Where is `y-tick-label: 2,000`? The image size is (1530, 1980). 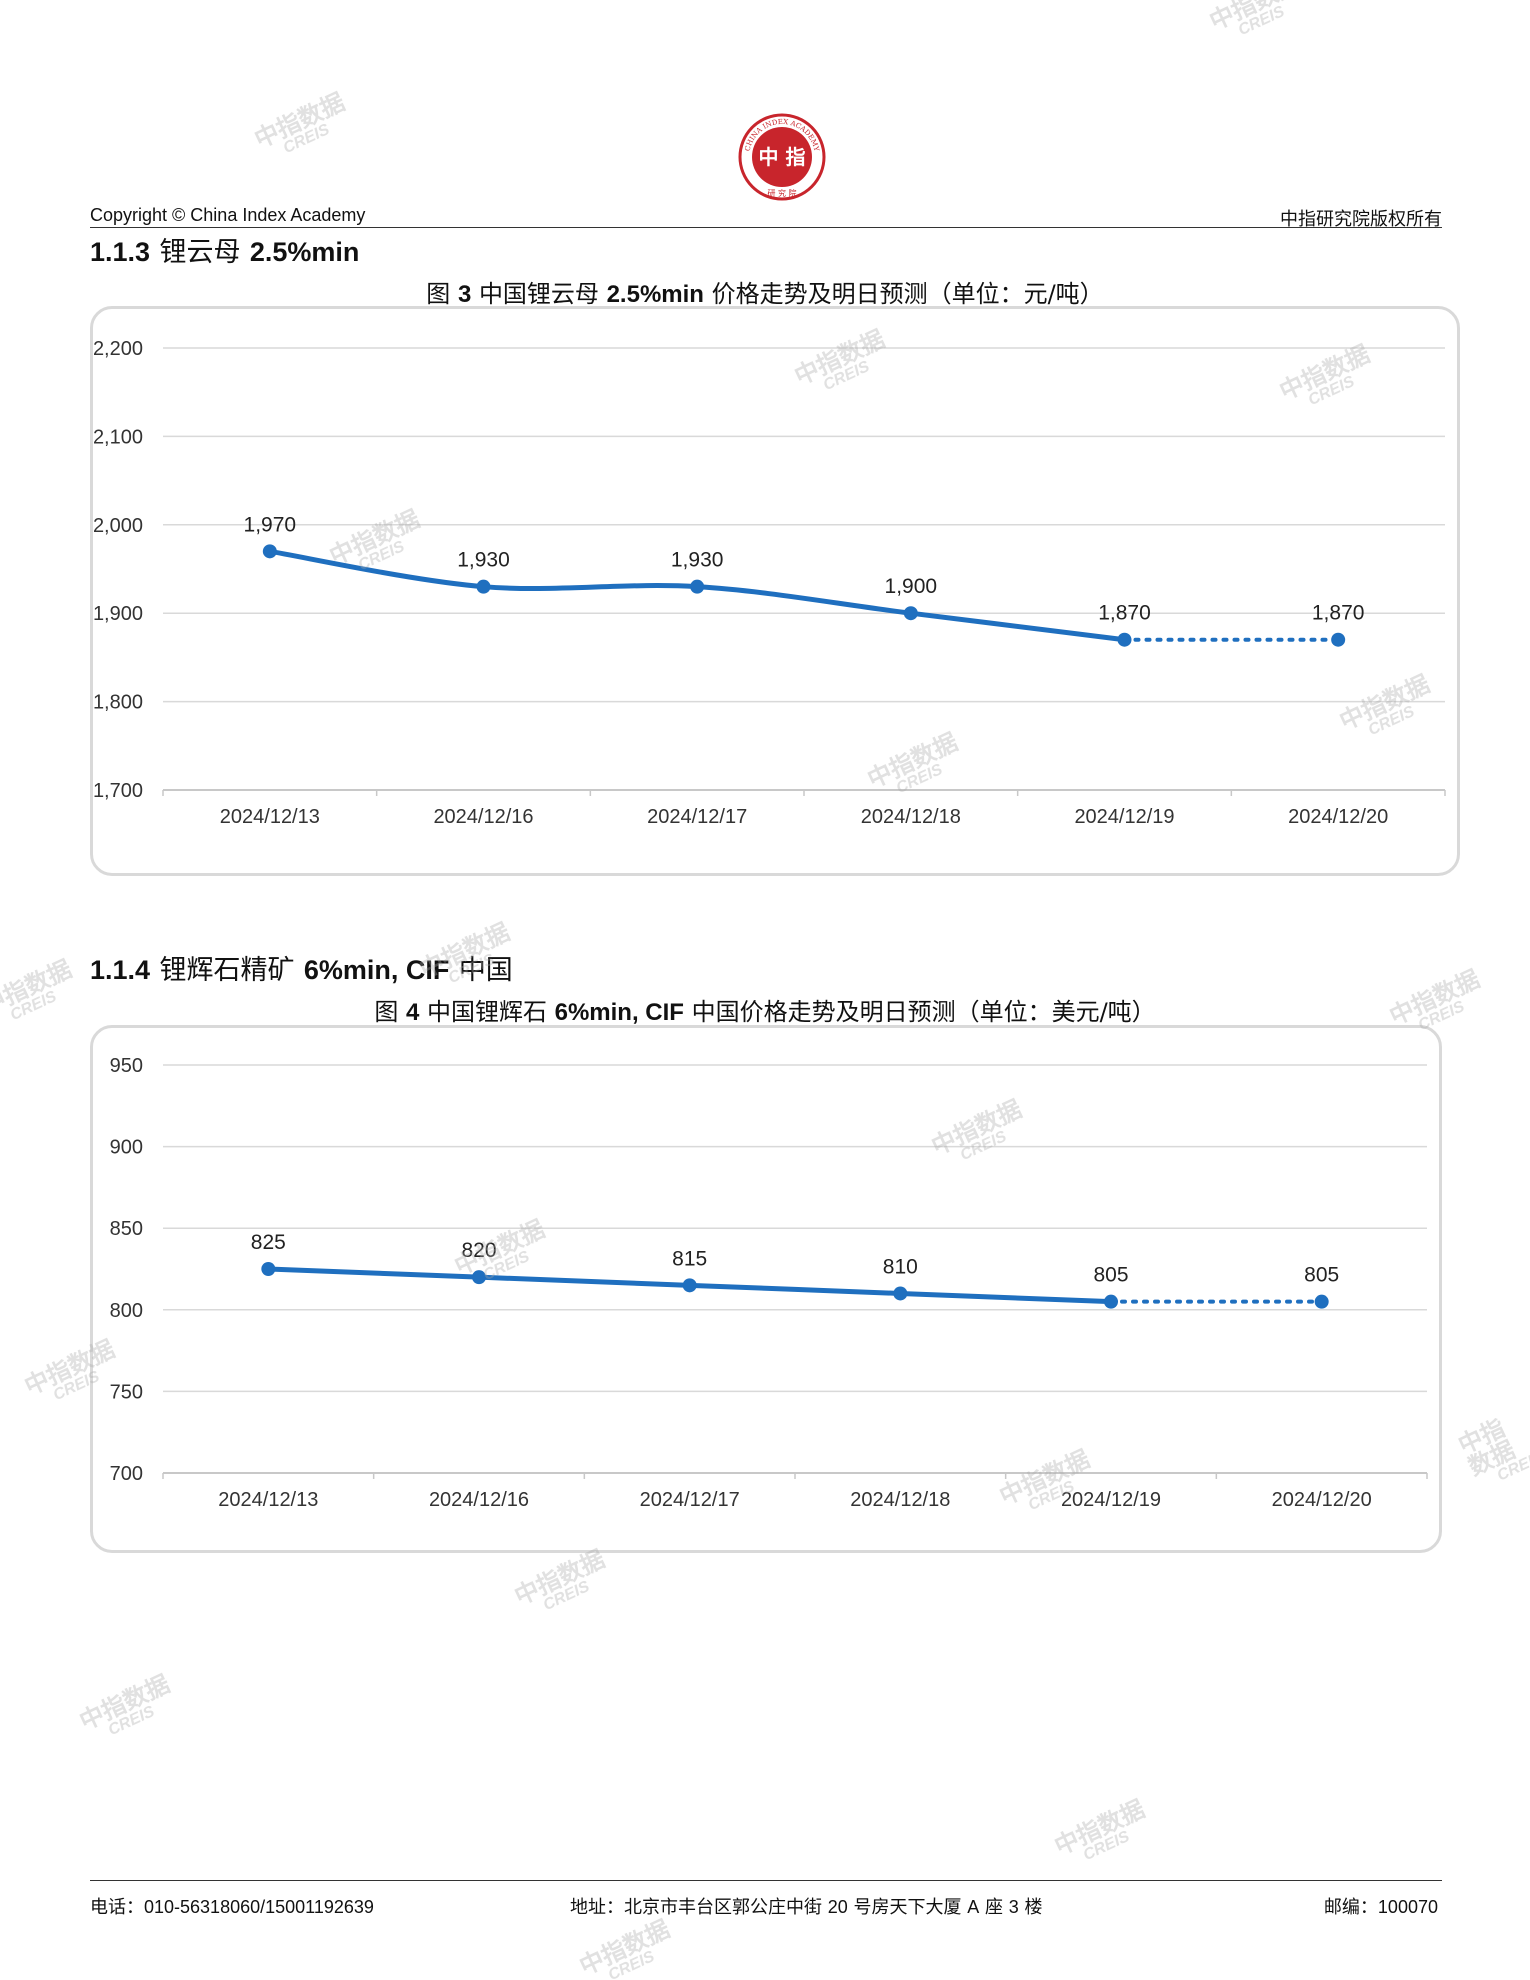
y-tick-label: 2,000 is located at coordinates (118, 526).